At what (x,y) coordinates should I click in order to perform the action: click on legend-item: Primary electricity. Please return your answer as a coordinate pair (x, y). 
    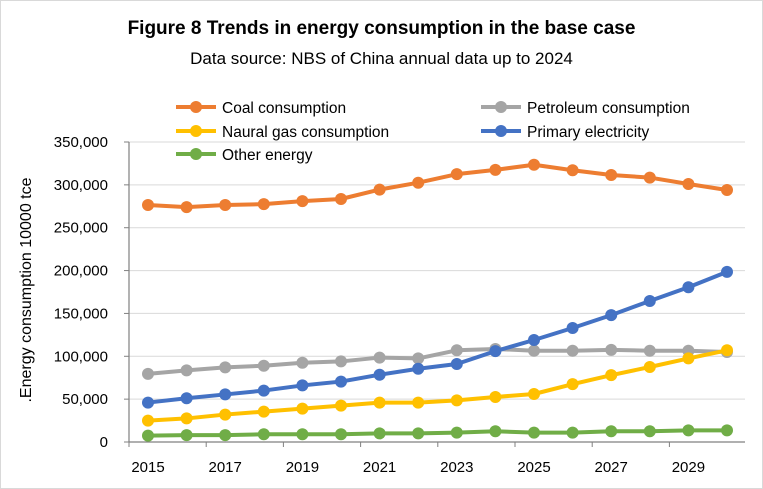
    Looking at the image, I should click on (565, 132).